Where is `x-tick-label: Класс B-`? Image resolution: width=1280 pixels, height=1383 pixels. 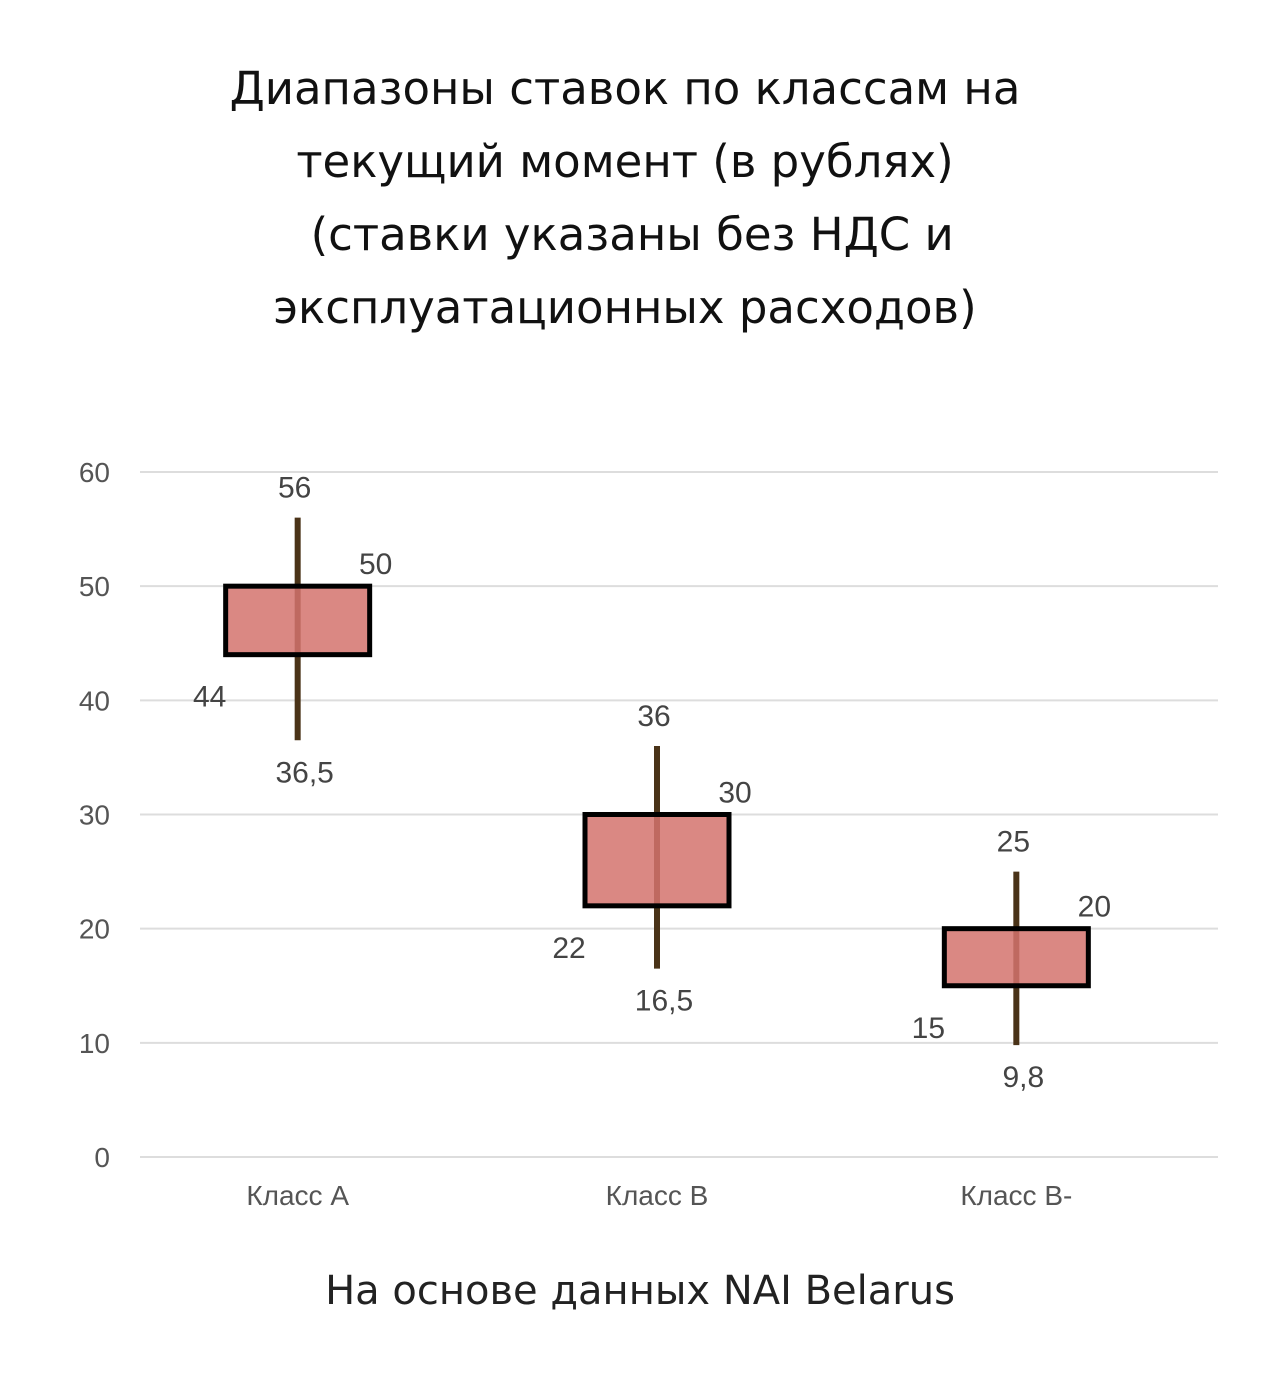 x-tick-label: Класс B- is located at coordinates (1016, 1195).